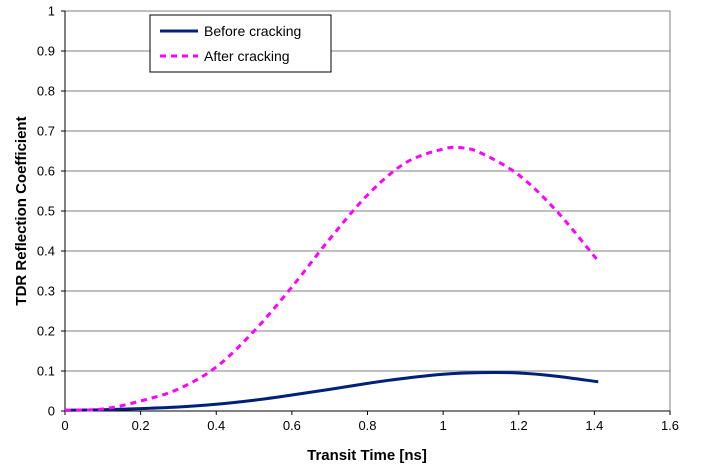 Image resolution: width=703 pixels, height=468 pixels. Describe the element at coordinates (46, 131) in the screenshot. I see `y-tick-label: 0.7` at that location.